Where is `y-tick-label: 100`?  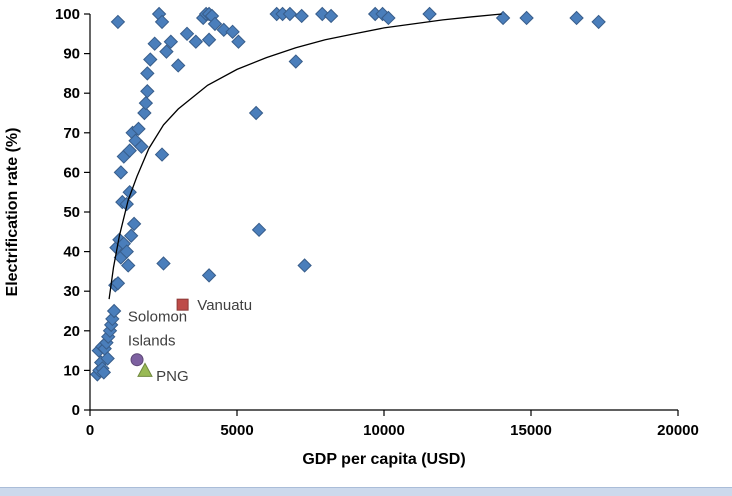 y-tick-label: 100 is located at coordinates (67, 14).